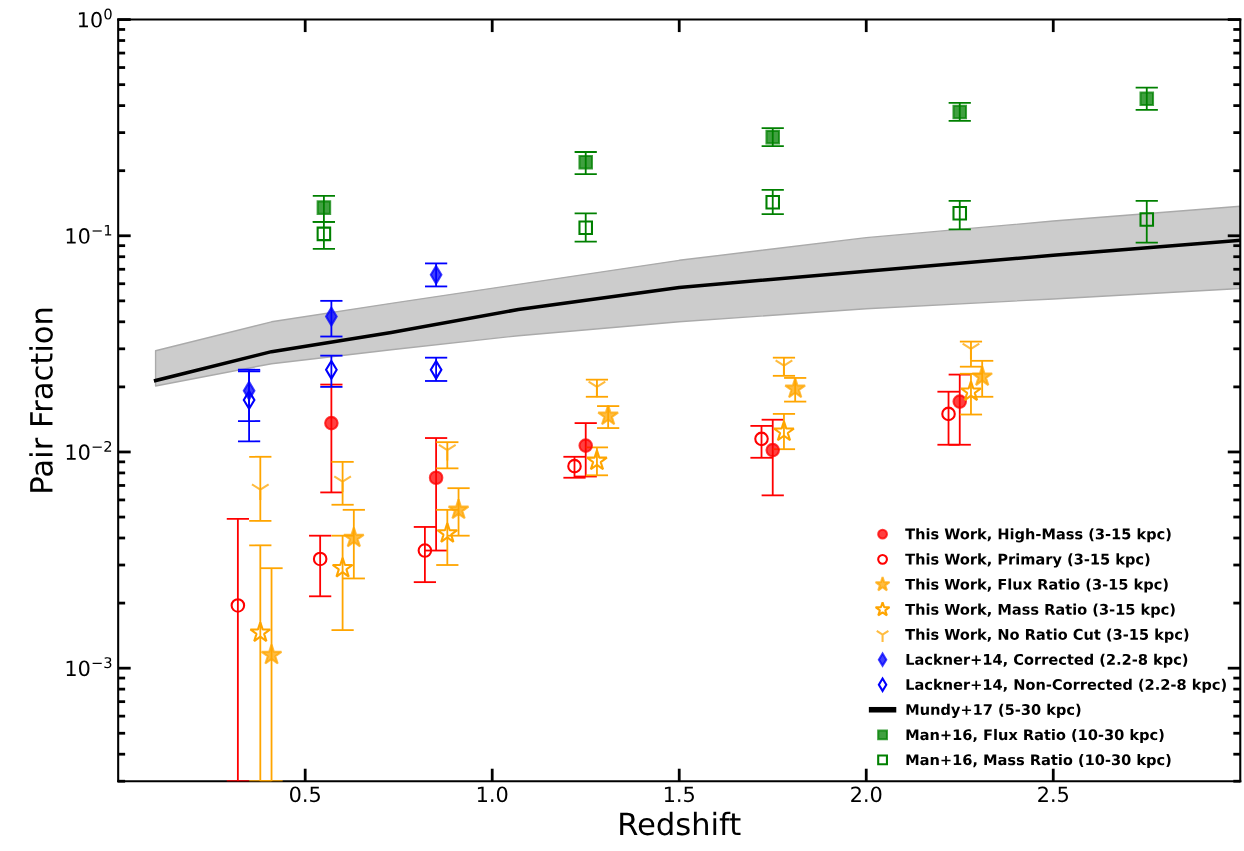  I want to click on y-tick-label: 10$^{0}$, so click(95, 18).